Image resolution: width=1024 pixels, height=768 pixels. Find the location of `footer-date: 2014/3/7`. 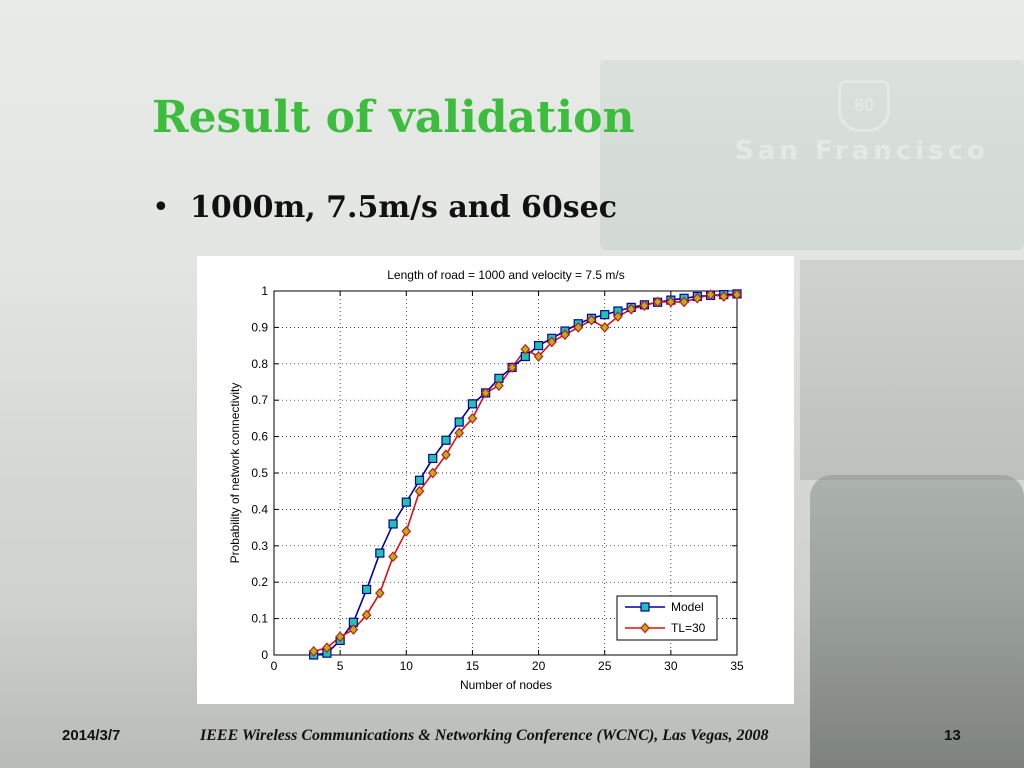

footer-date: 2014/3/7 is located at coordinates (91, 735).